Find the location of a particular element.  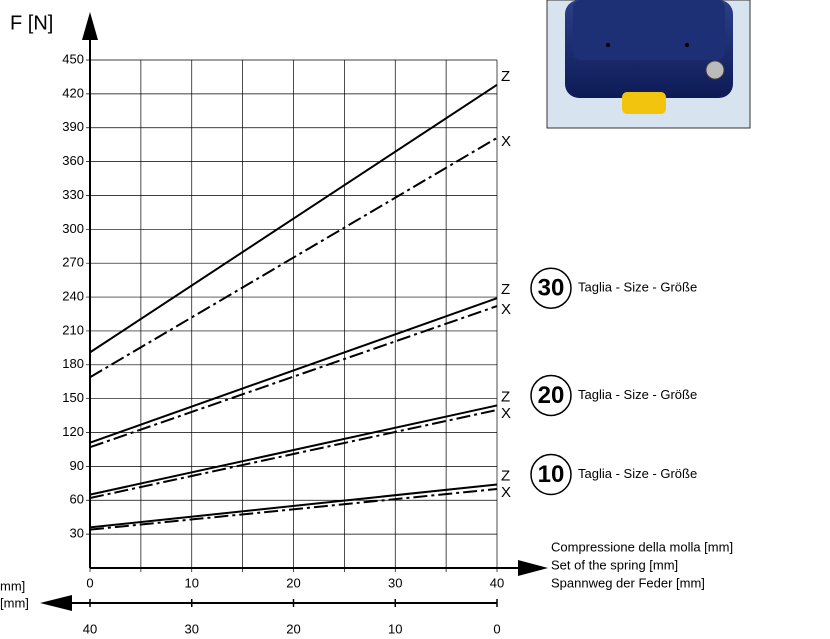

y-tick-label: 210 is located at coordinates (73, 329).